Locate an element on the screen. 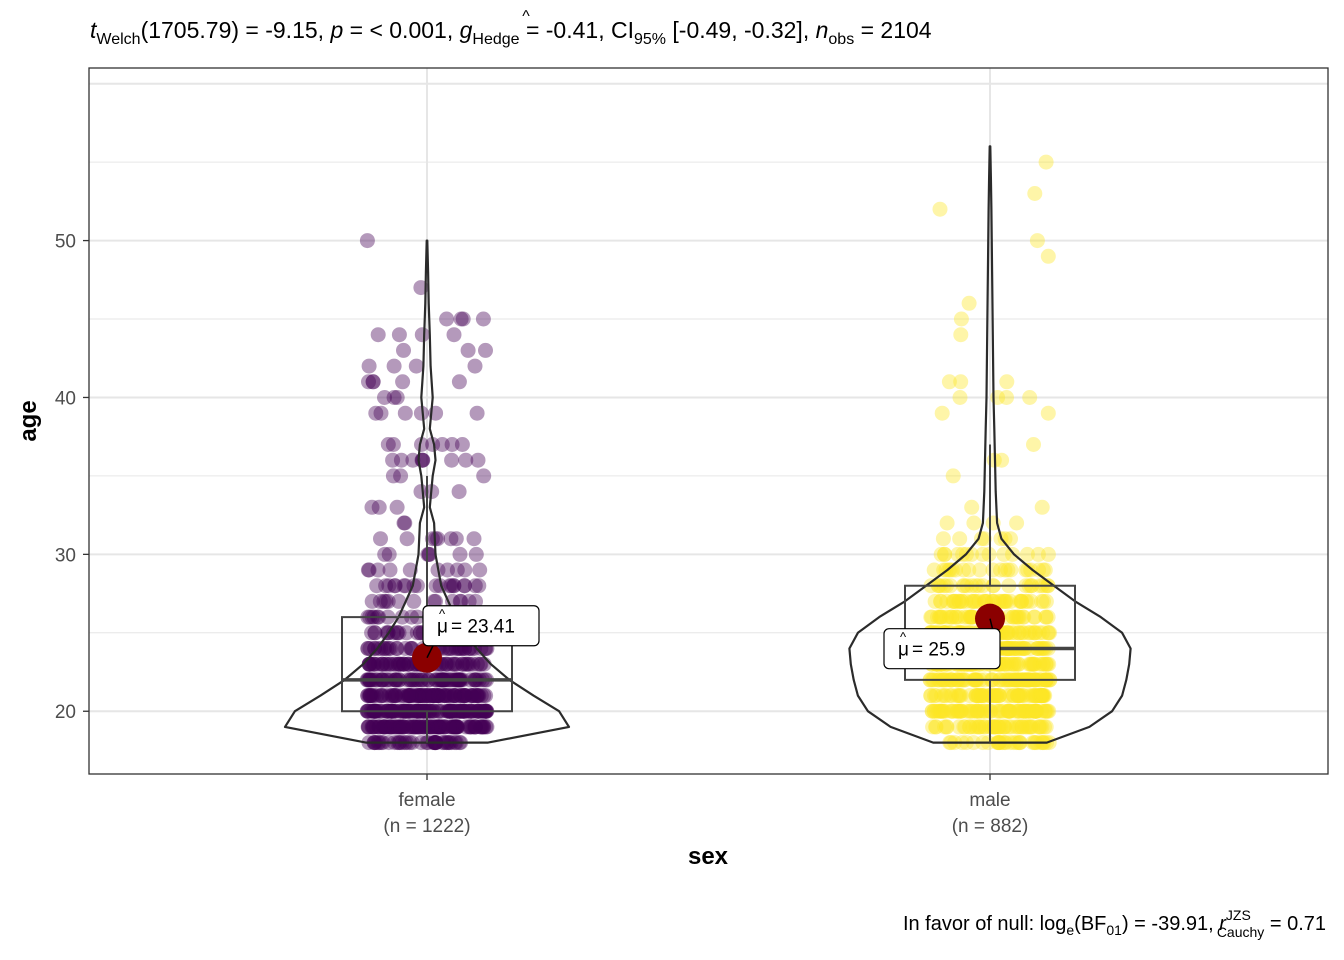 The height and width of the screenshot is (960, 1344). caption-r-sub: Cauchy is located at coordinates (1240, 932).